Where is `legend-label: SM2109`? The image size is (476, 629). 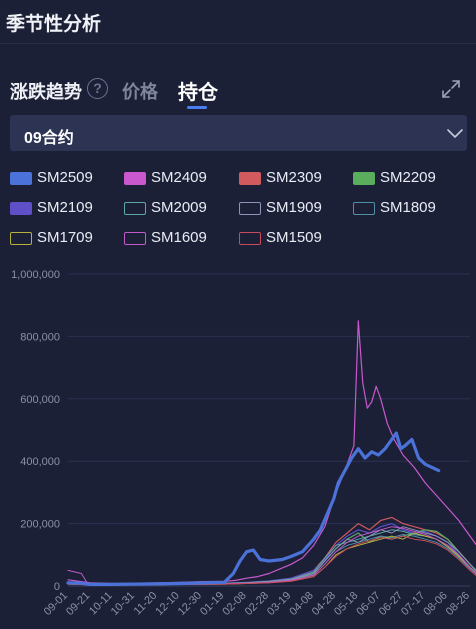 legend-label: SM2109 is located at coordinates (65, 207).